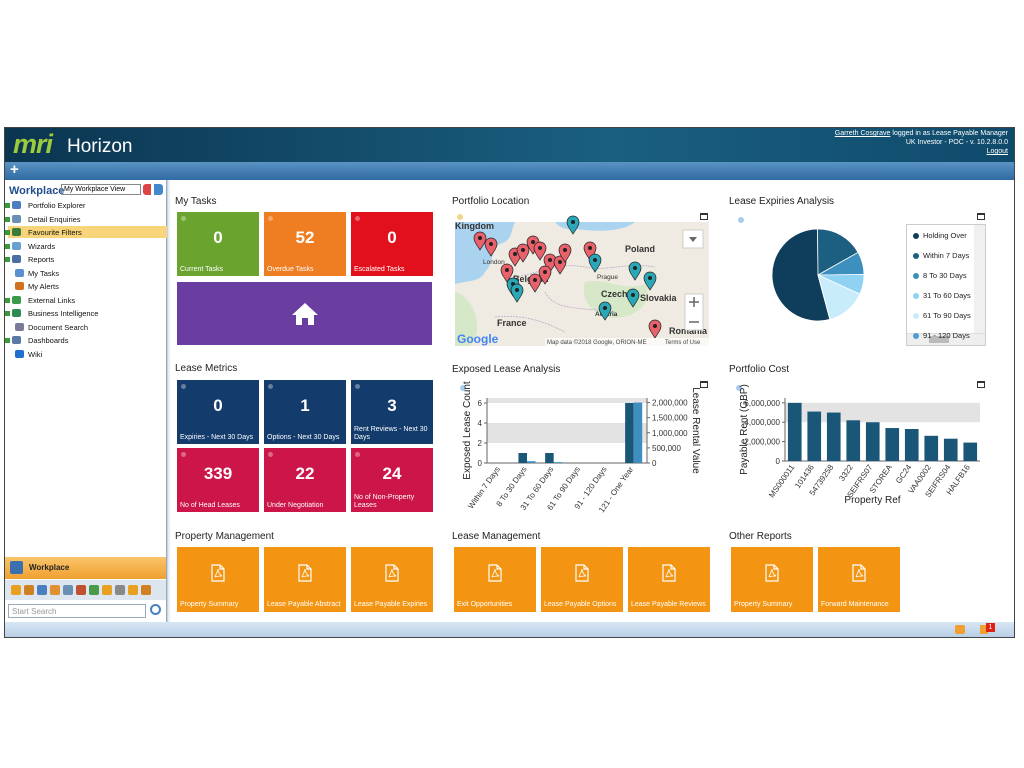  I want to click on report-tile: Lease Payable Expiries, so click(392, 579).